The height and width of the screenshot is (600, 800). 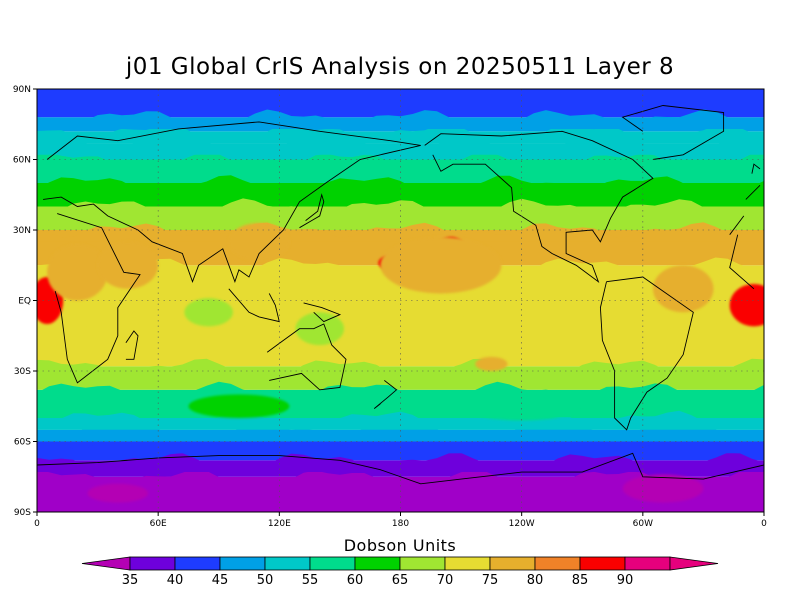 I want to click on colorbar-tick-label: 35, so click(x=130, y=580).